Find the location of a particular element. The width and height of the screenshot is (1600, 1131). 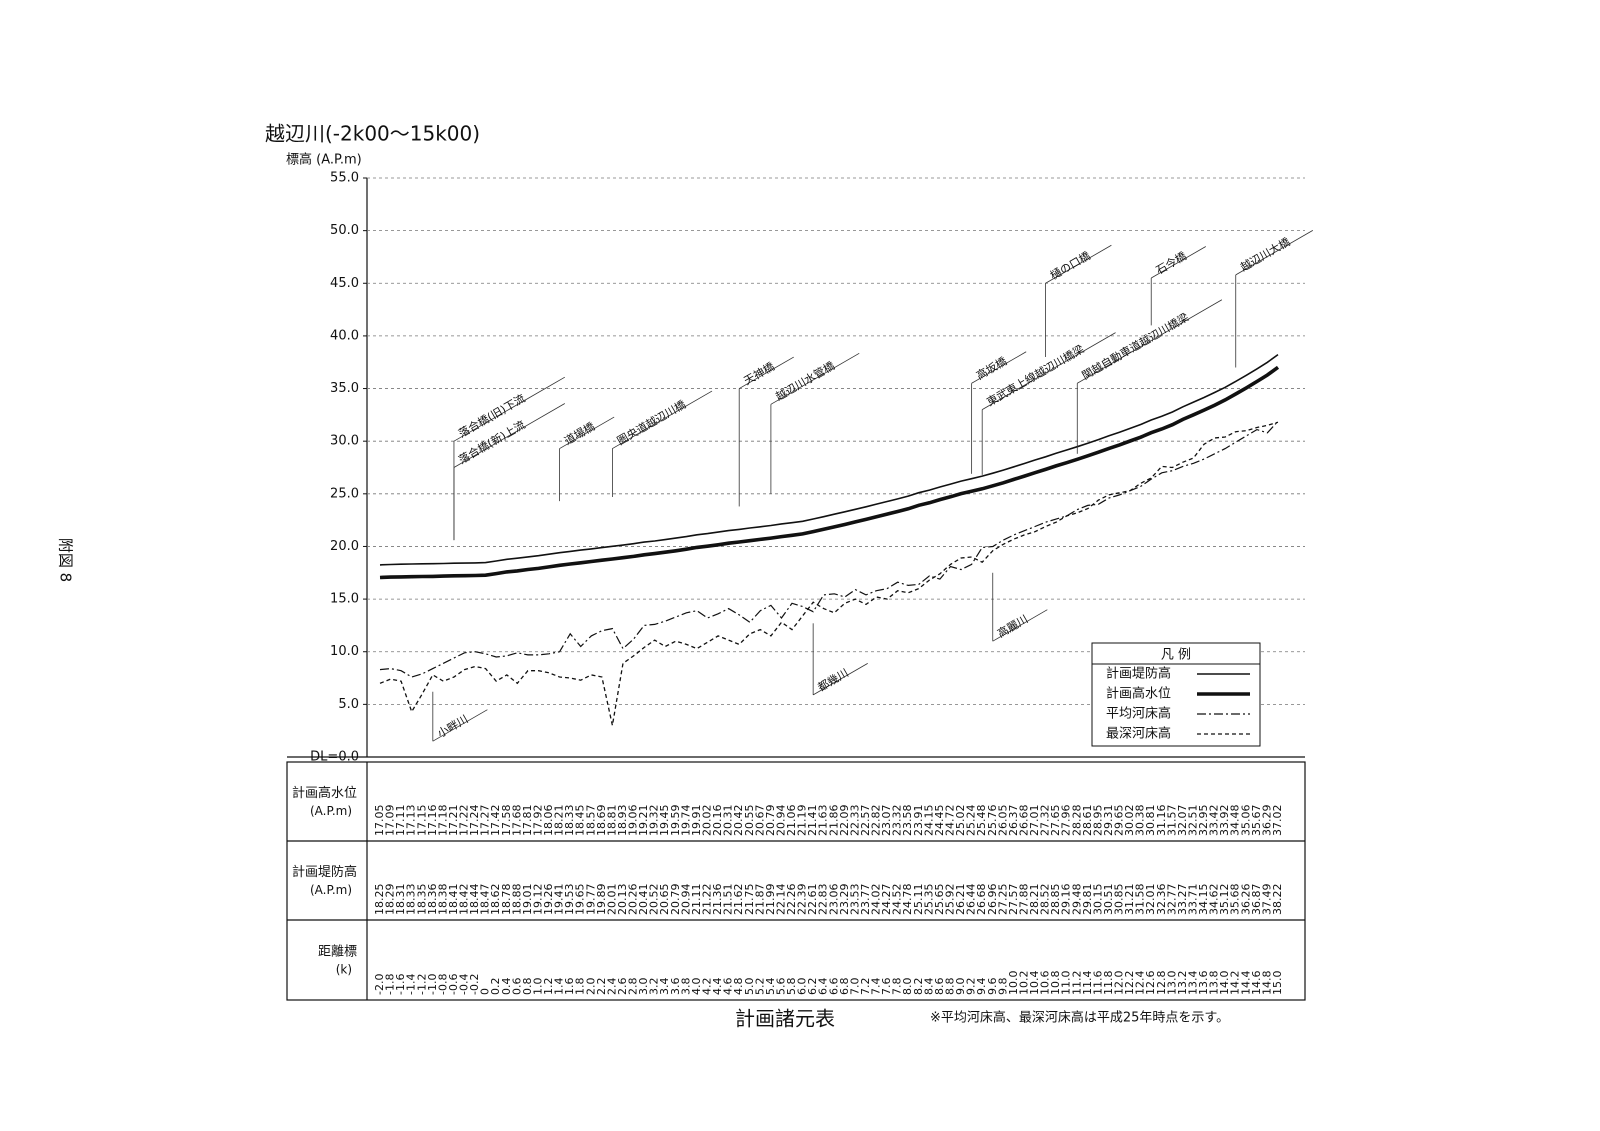

table-cell: 36.26 is located at coordinates (1245, 900).